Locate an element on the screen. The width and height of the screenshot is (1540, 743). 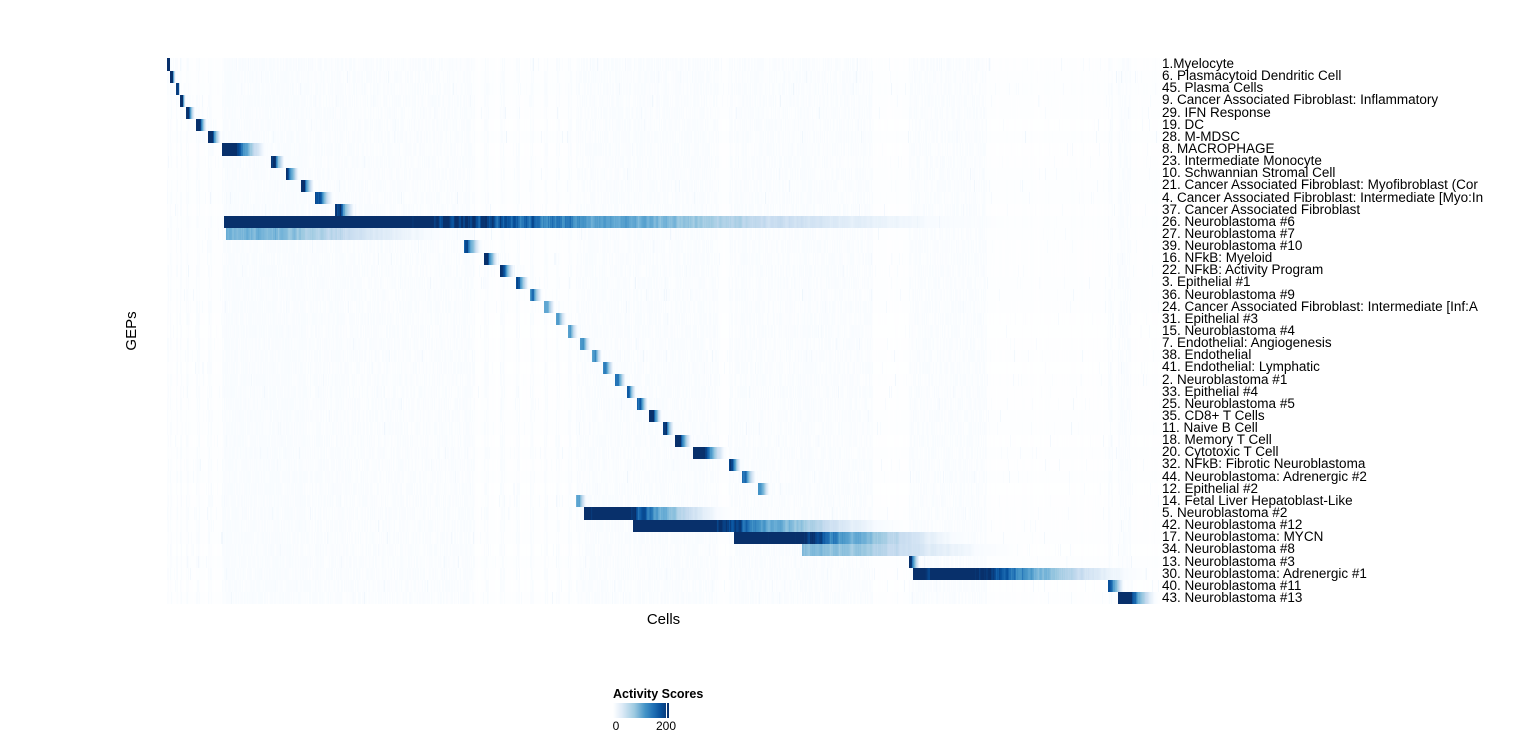
row-label: 10. Schwannian Stromal Cell is located at coordinates (1249, 173).